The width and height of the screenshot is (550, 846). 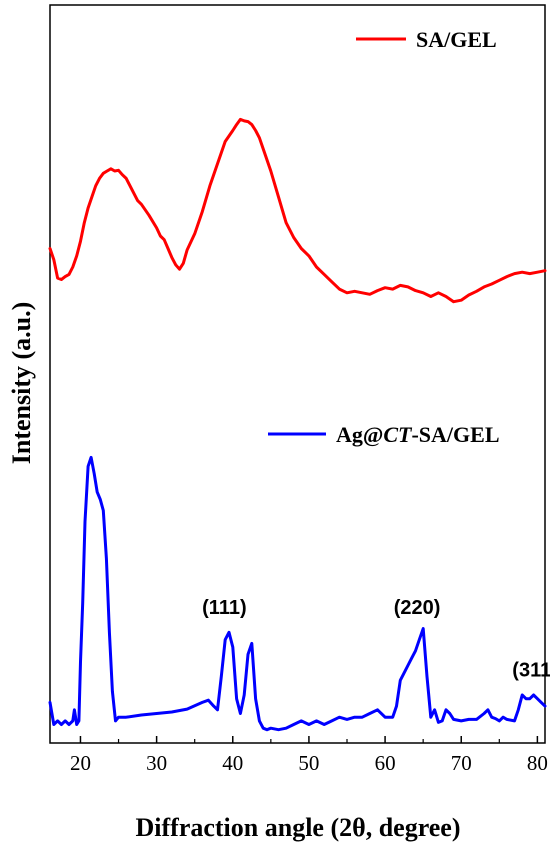 What do you see at coordinates (21, 383) in the screenshot?
I see `y-axis-title: Intensity (a.u.)` at bounding box center [21, 383].